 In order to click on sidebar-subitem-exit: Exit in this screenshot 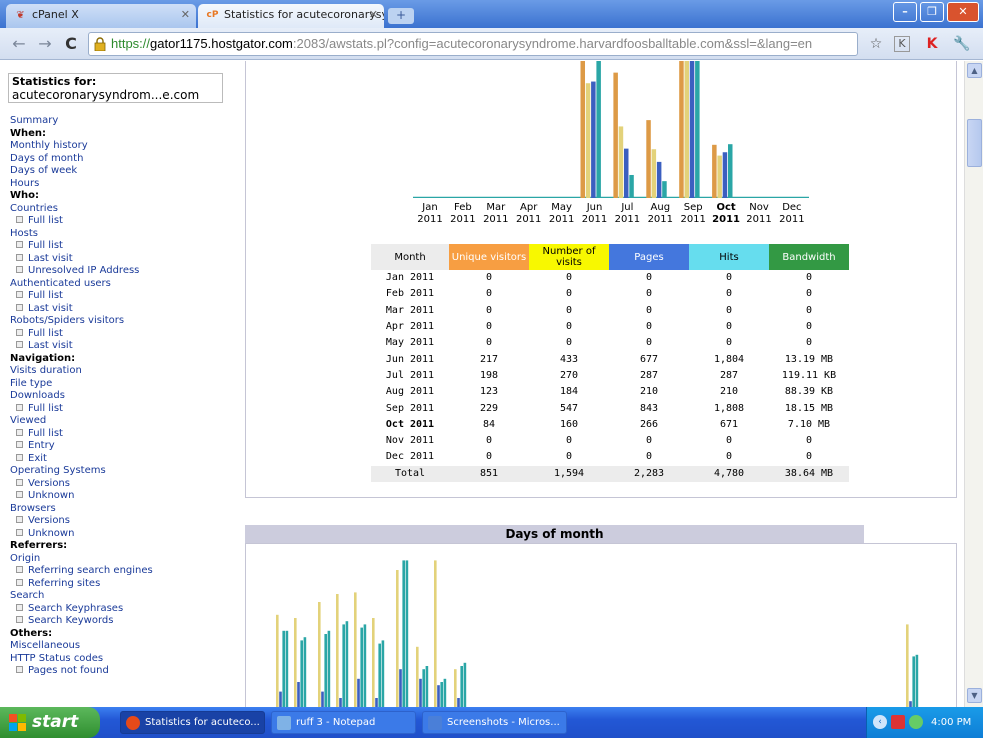, I will do `click(81, 459)`.